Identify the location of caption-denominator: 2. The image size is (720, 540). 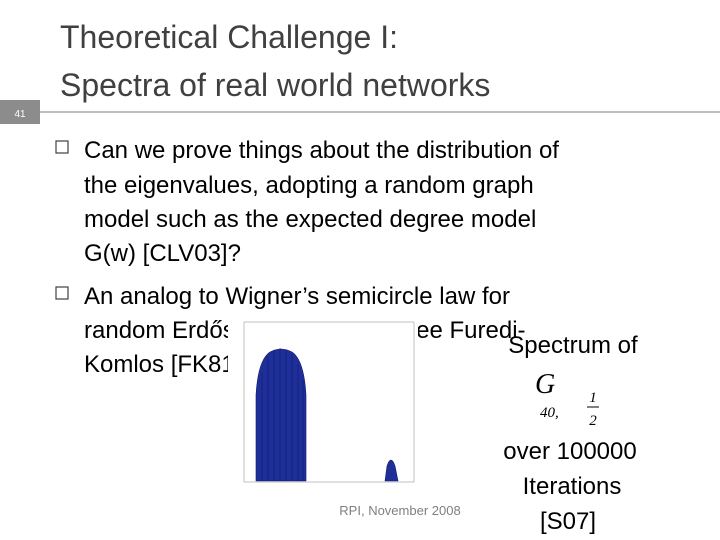
(593, 421).